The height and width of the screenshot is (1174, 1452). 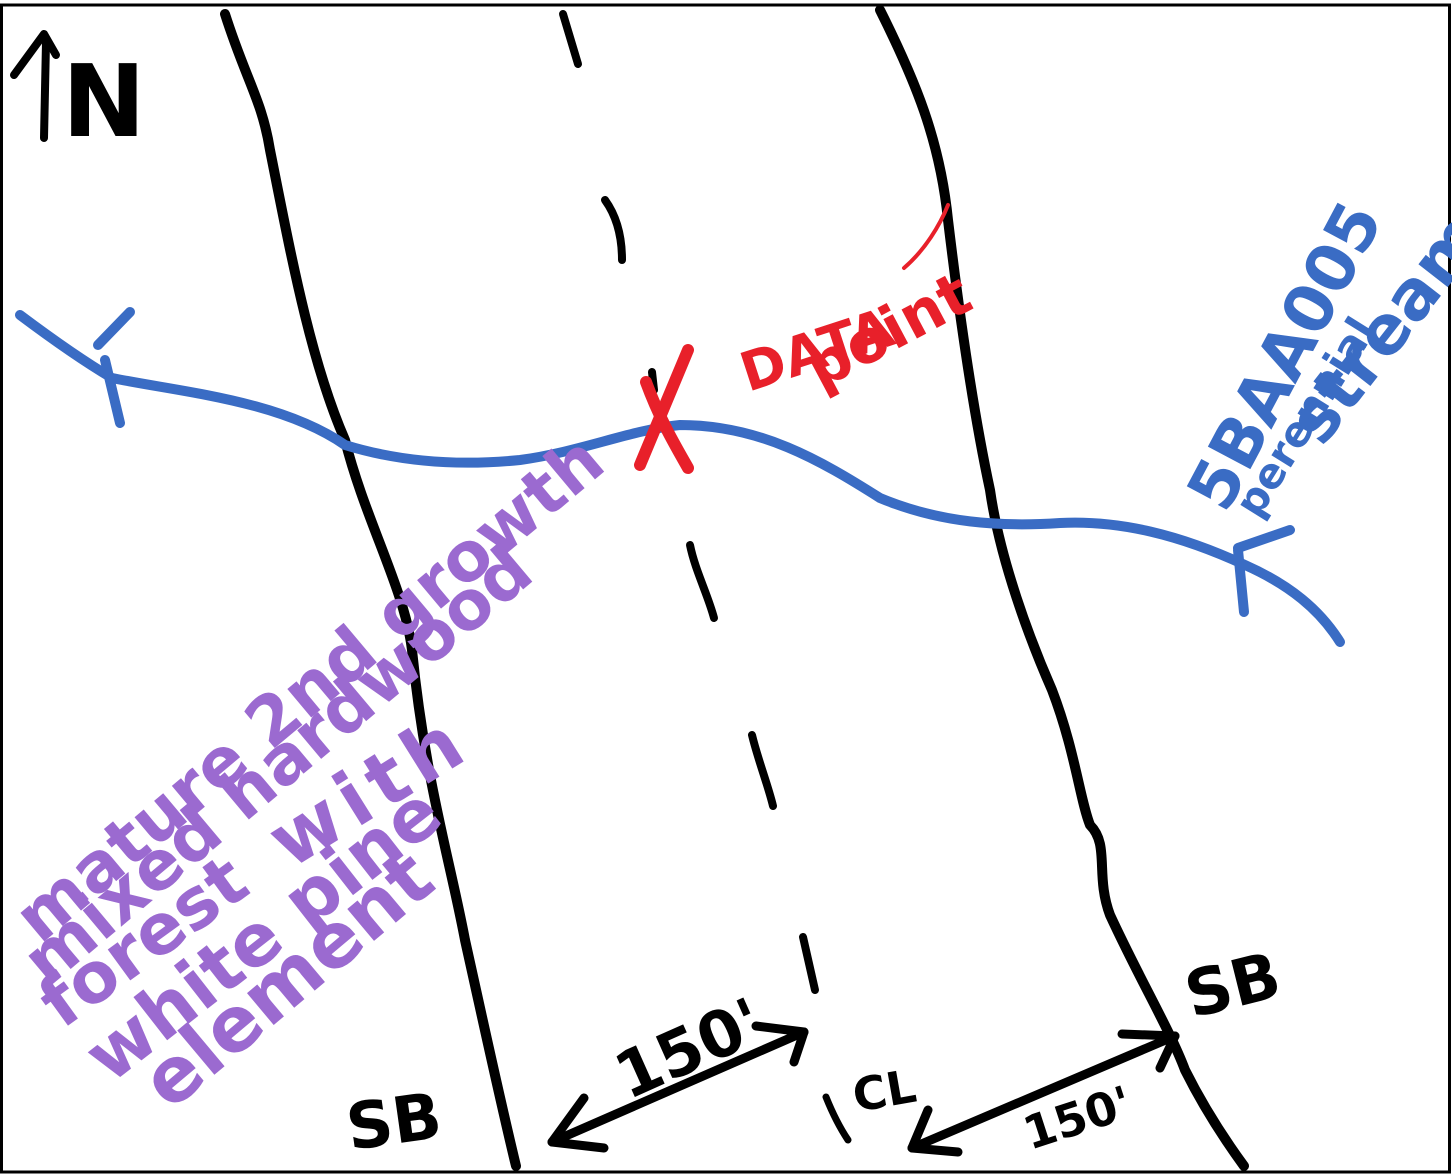 I want to click on centerline-symbol: CL, so click(x=871, y=1101).